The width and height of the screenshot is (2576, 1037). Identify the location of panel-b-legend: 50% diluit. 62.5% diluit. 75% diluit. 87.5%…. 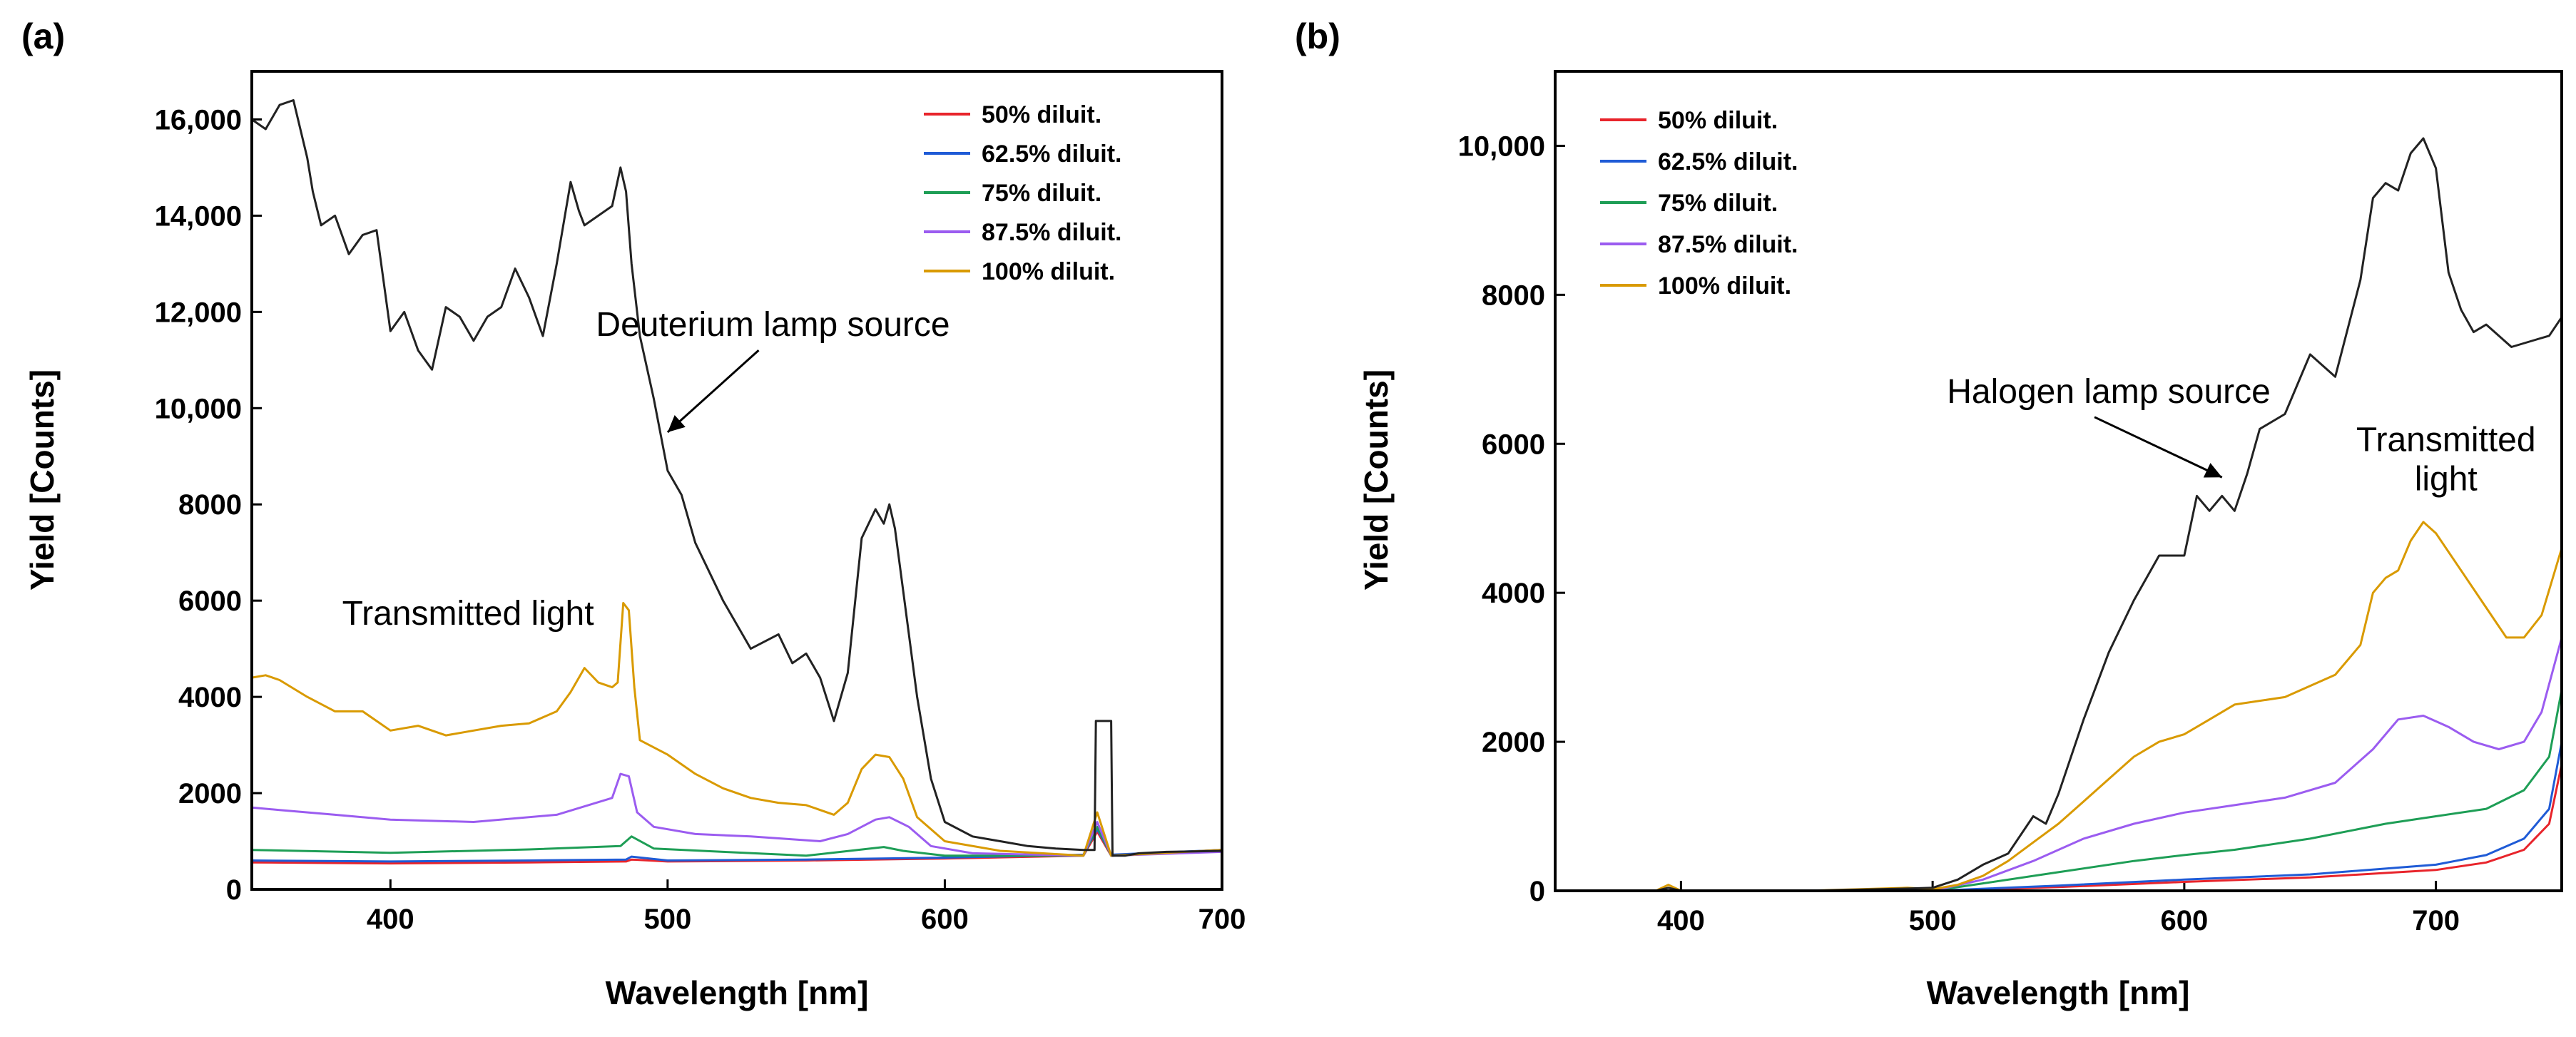
(1699, 203).